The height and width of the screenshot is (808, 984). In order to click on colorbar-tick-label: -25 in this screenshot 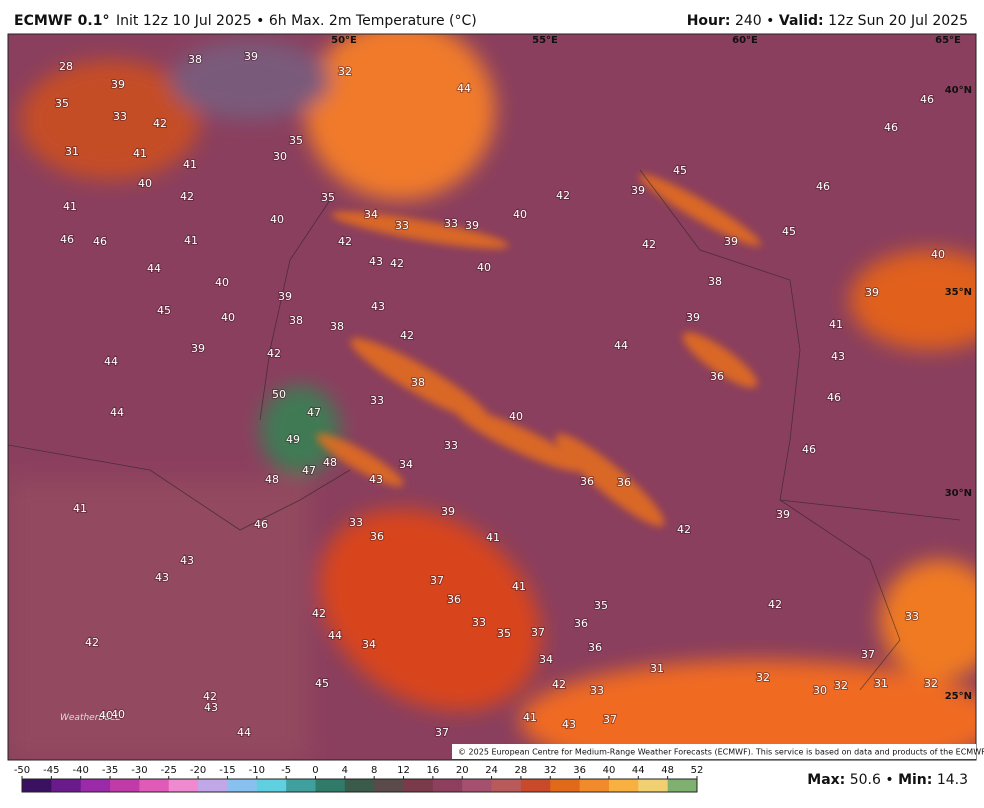, I will do `click(169, 770)`.